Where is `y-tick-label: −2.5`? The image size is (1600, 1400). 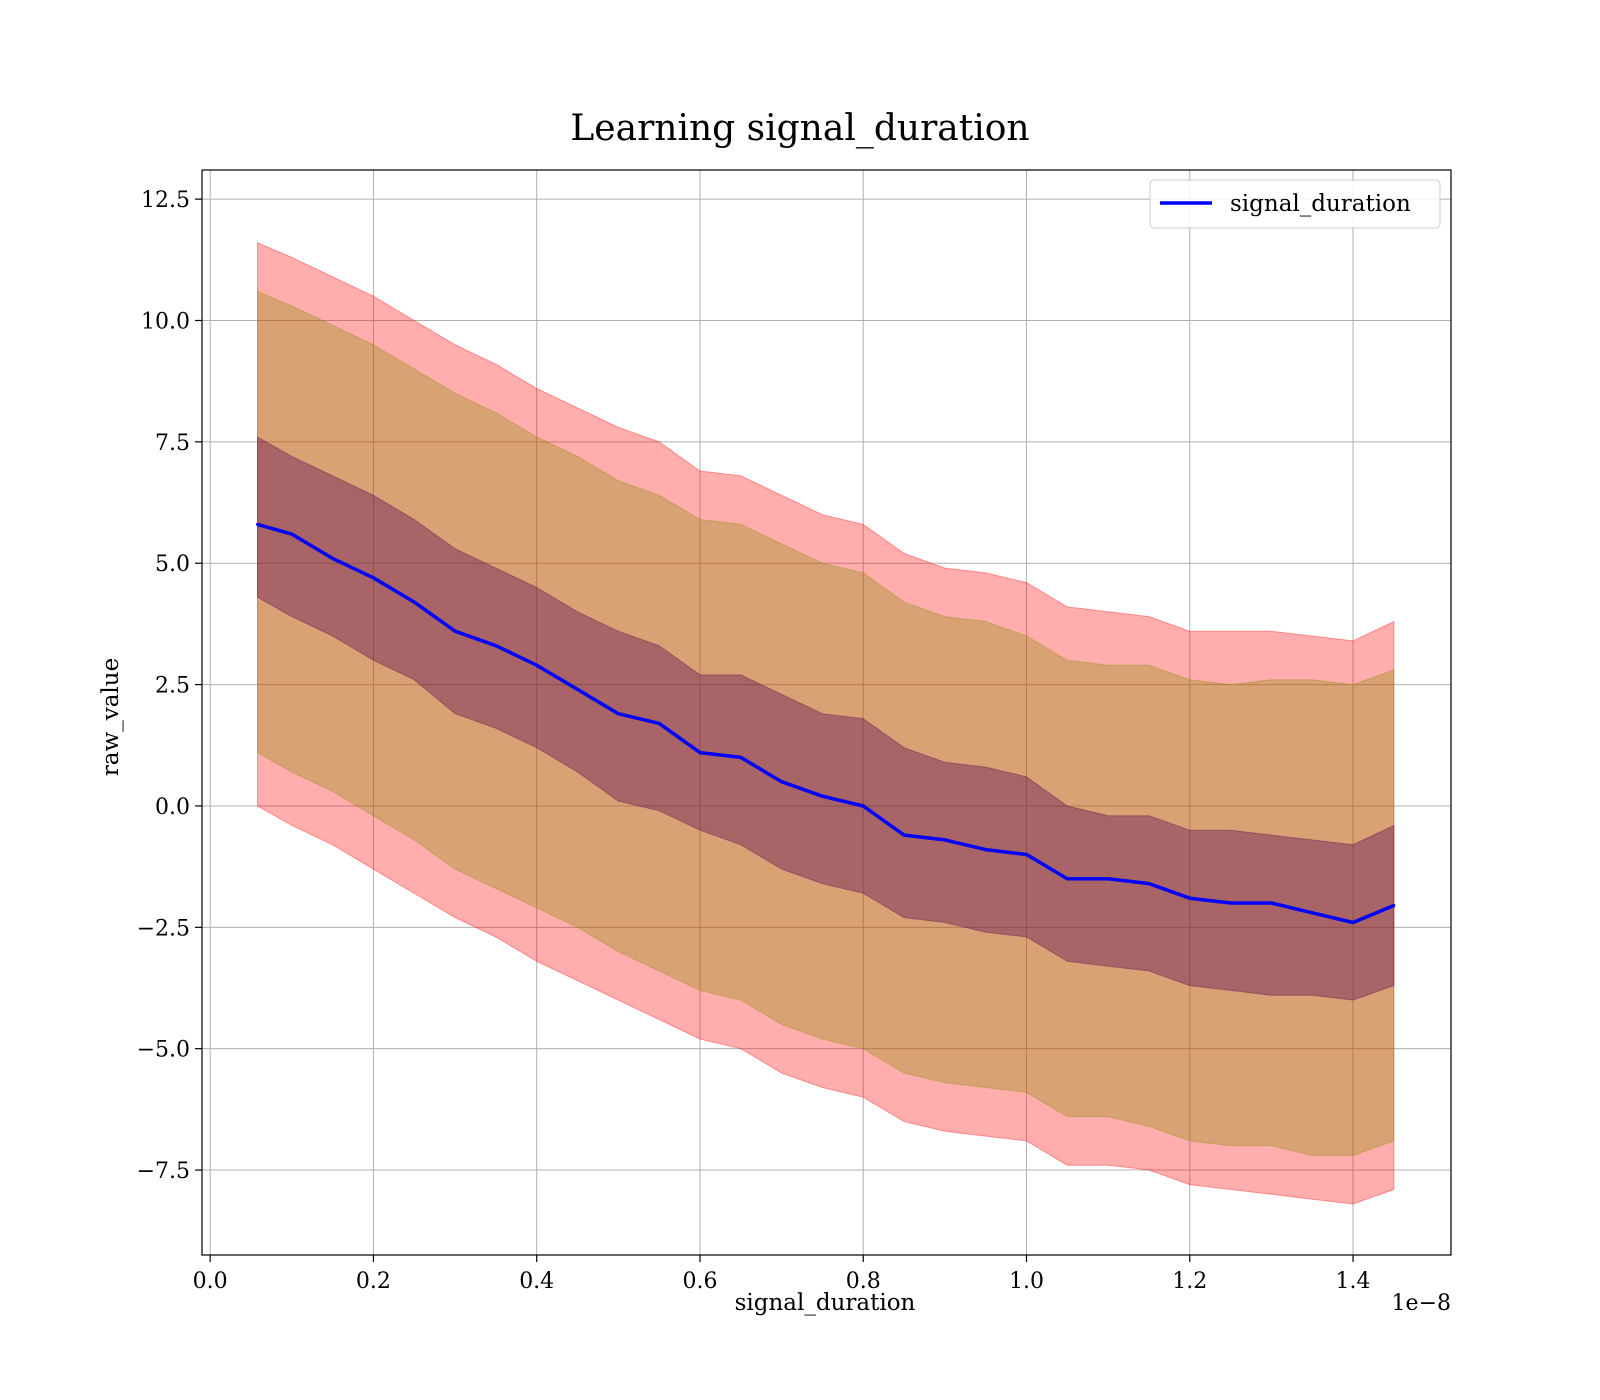 y-tick-label: −2.5 is located at coordinates (163, 928).